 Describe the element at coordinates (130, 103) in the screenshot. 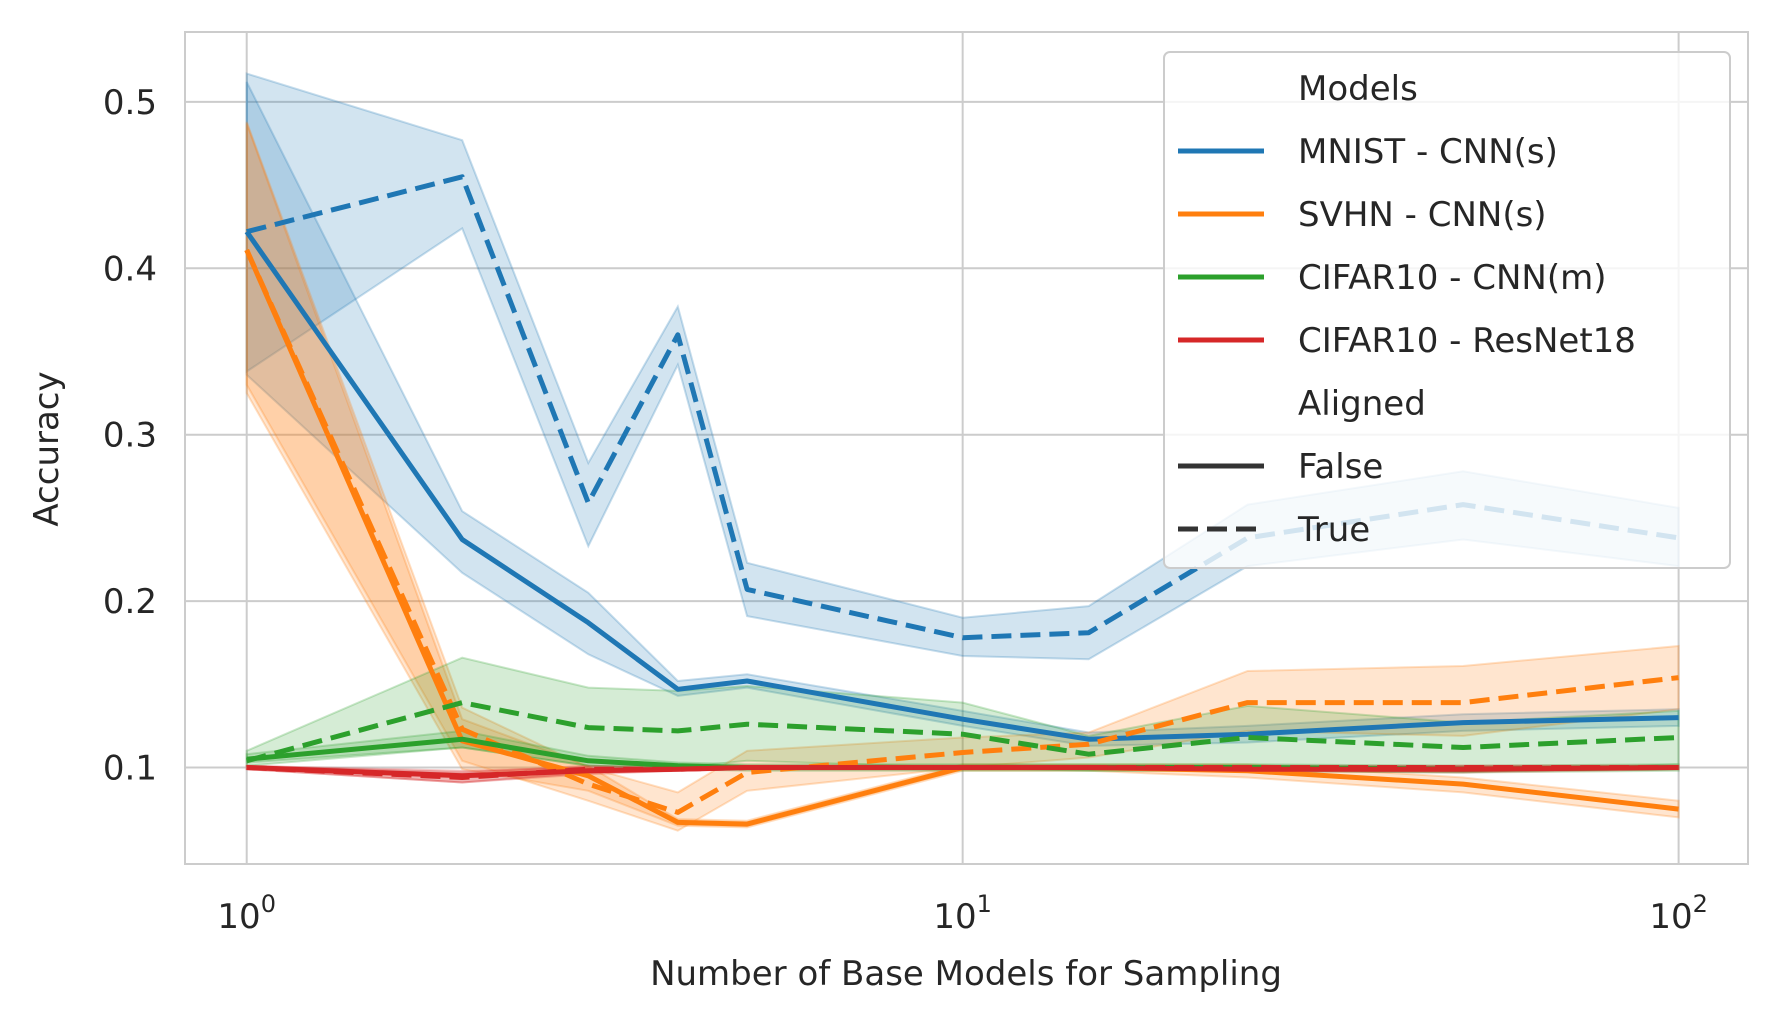

I see `y-tick-label: 0.5` at that location.